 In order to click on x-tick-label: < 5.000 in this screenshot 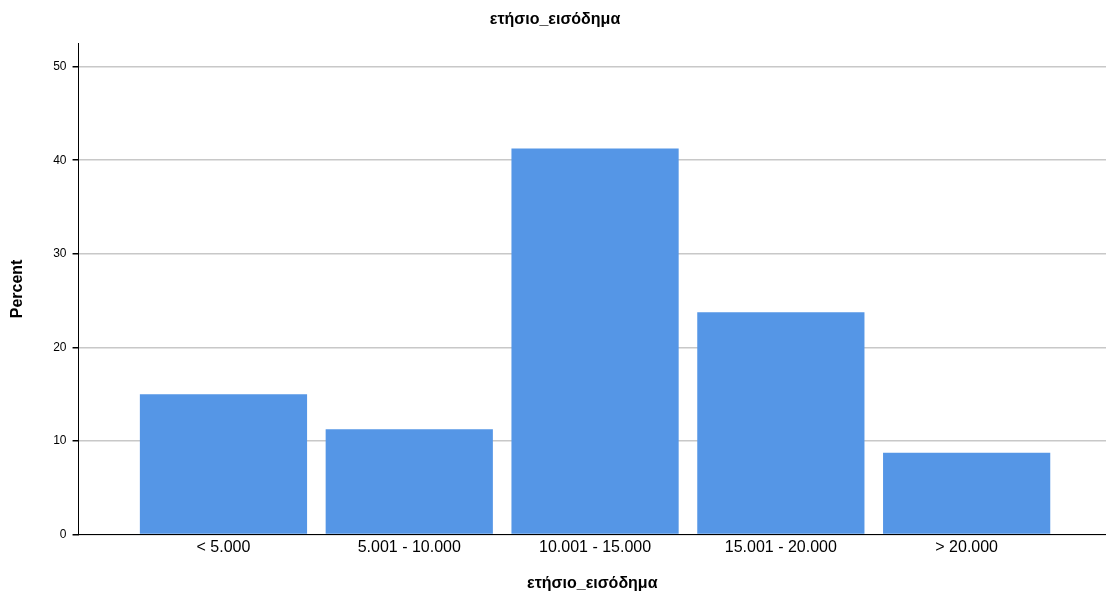, I will do `click(223, 546)`.